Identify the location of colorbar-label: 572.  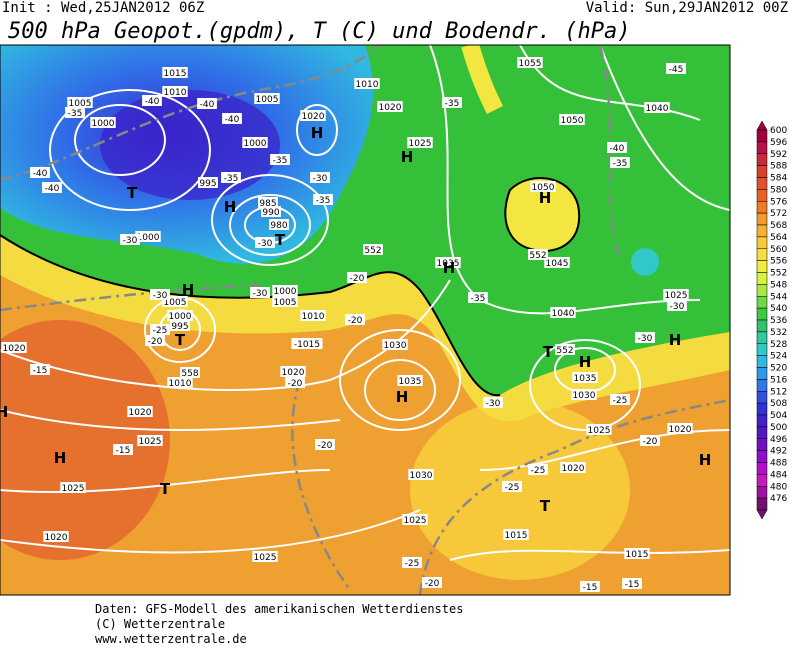
(778, 214).